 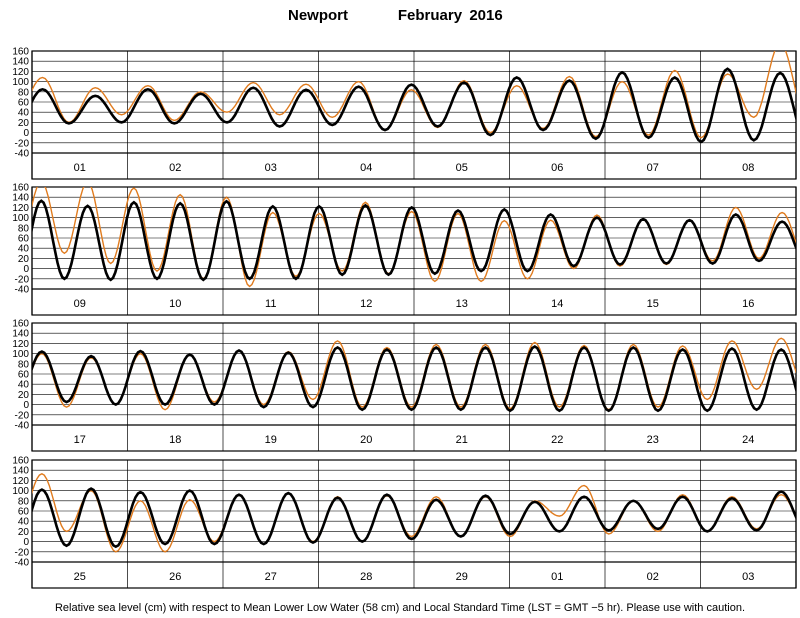 What do you see at coordinates (366, 304) in the screenshot?
I see `day-label: 12` at bounding box center [366, 304].